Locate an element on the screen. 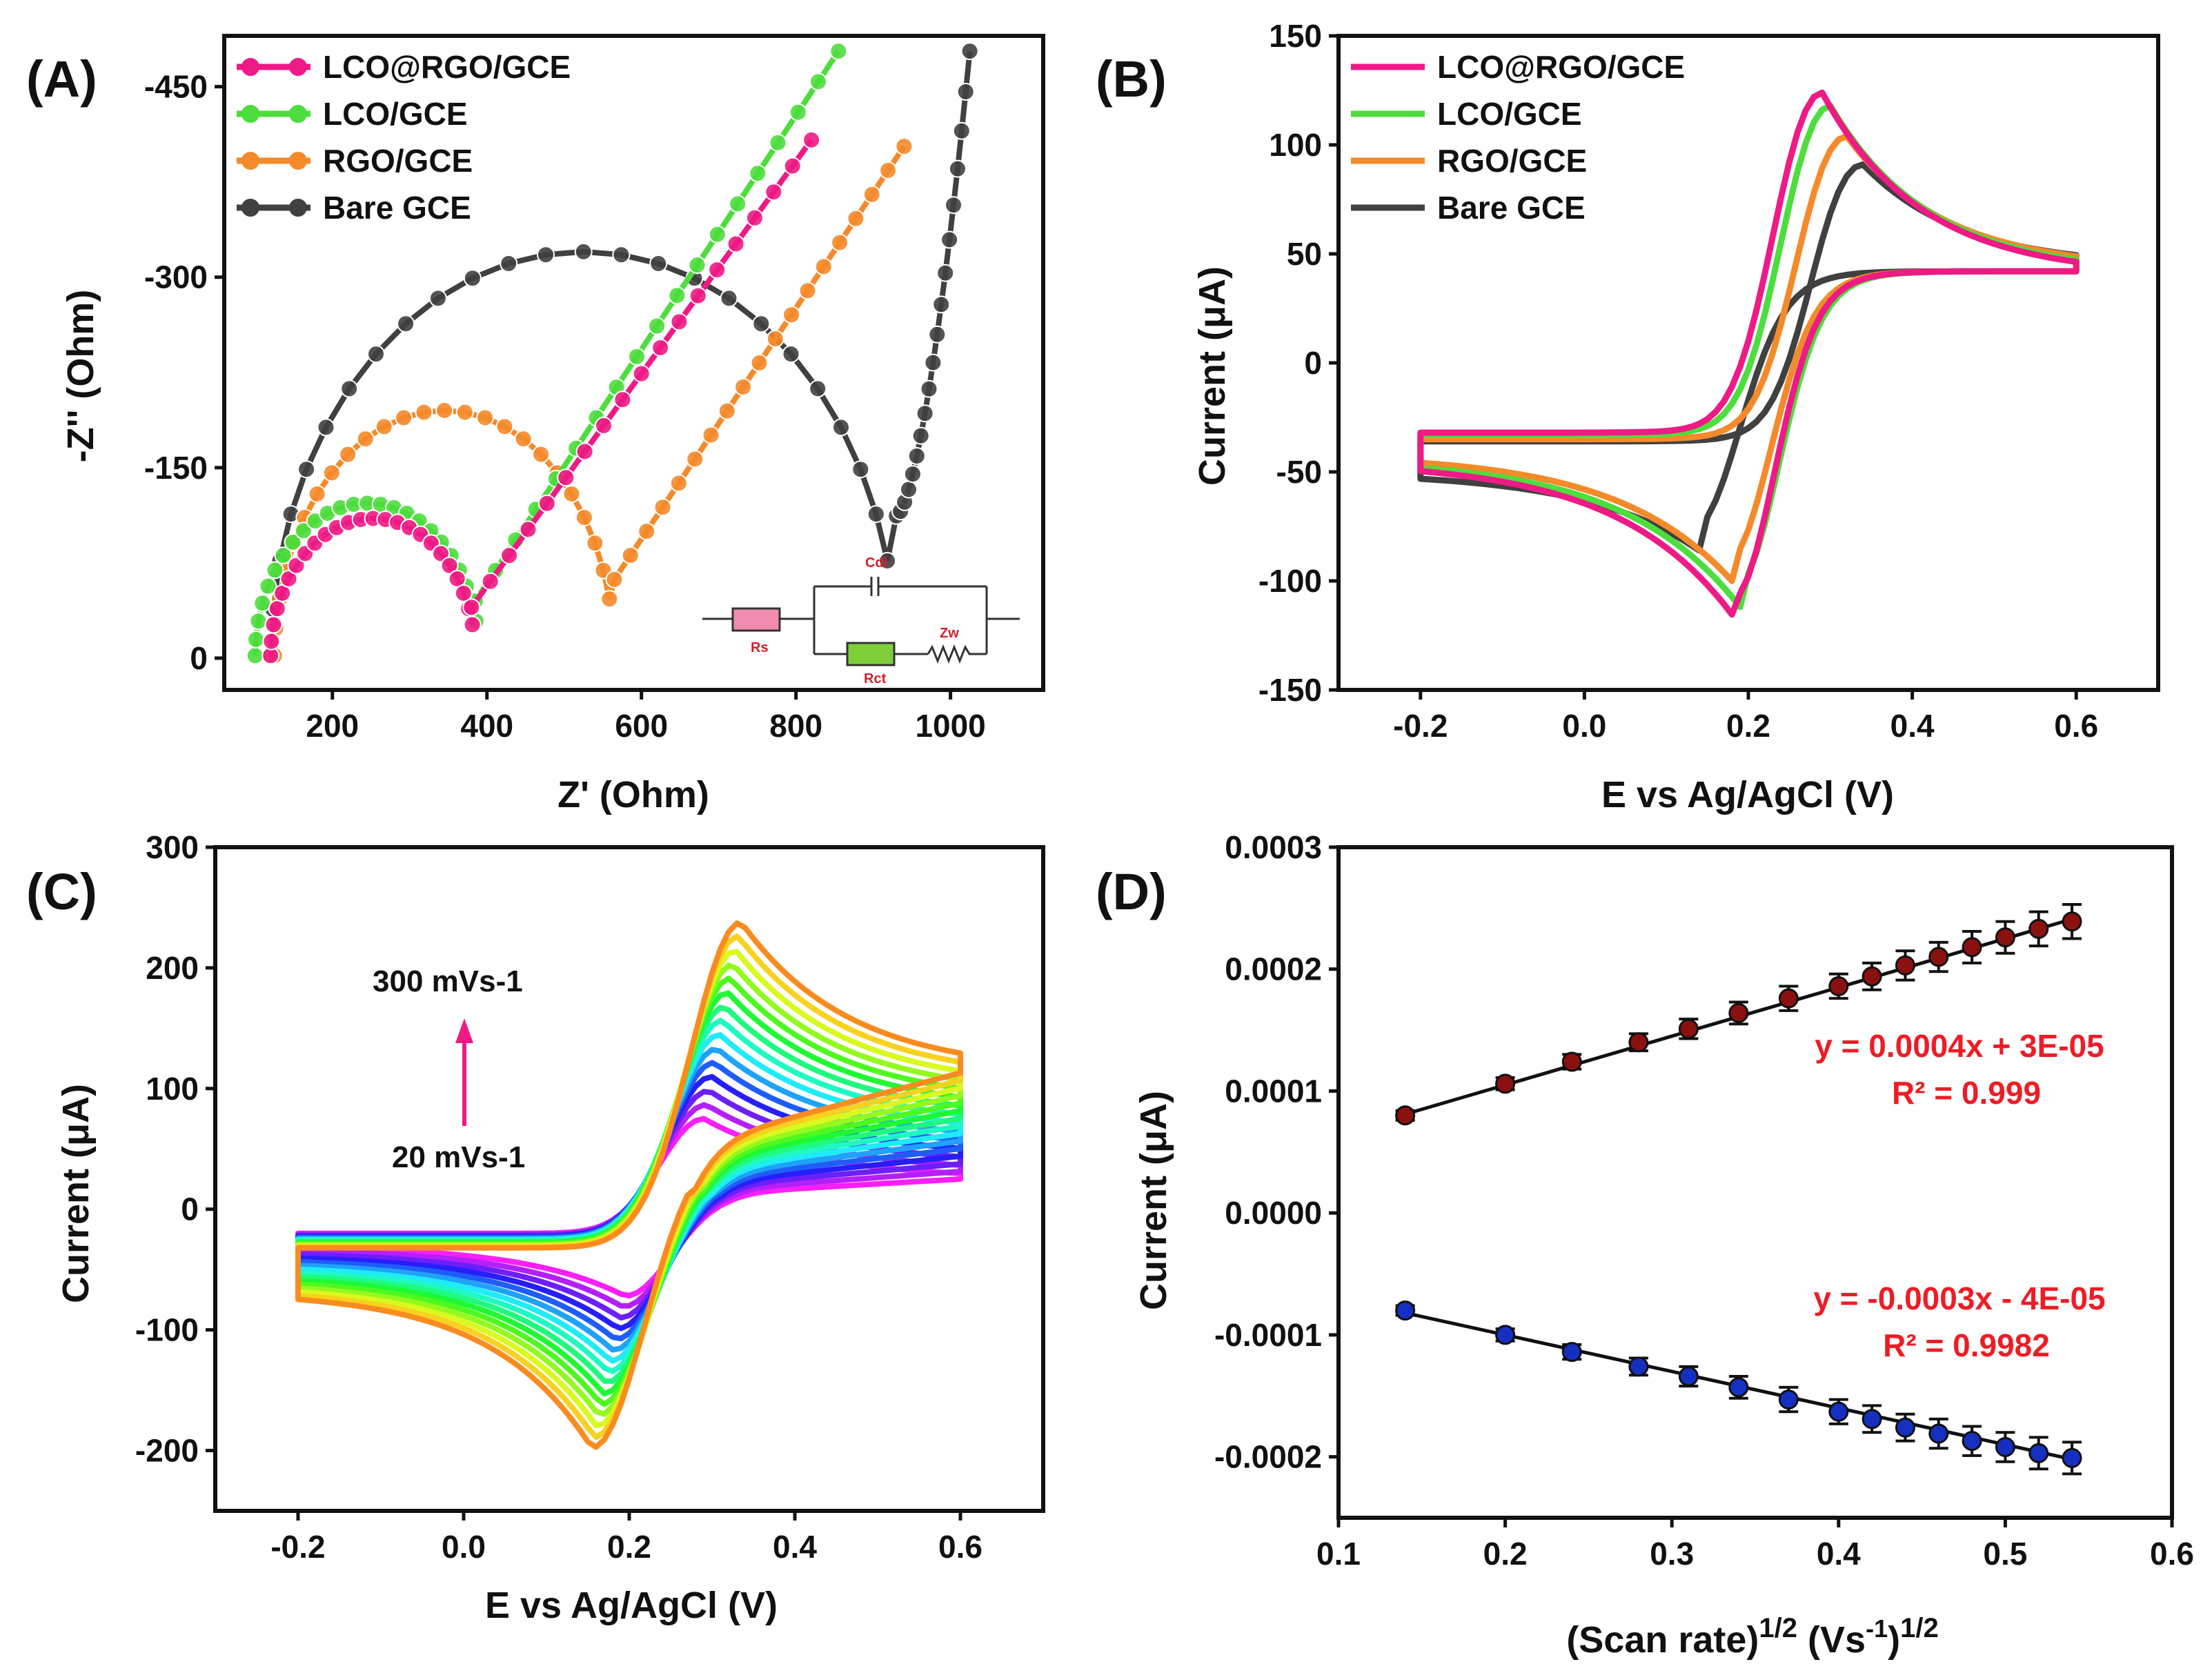  panel-b-y-tick-label: -50 is located at coordinates (1299, 472).